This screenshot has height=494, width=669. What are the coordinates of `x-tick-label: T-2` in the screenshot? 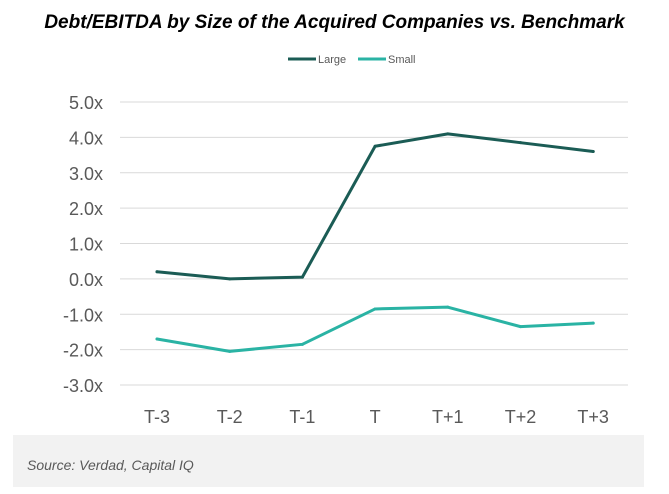 It's located at (230, 417).